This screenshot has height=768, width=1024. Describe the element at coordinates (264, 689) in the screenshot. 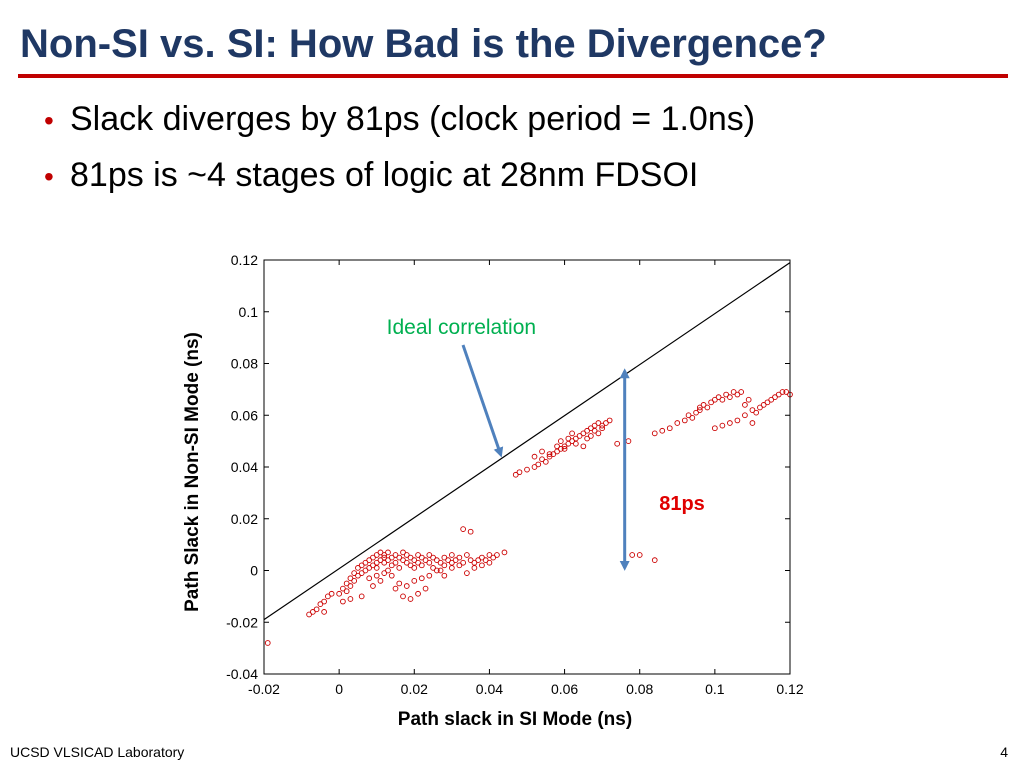

I see `x-tick-label: -0.02` at that location.